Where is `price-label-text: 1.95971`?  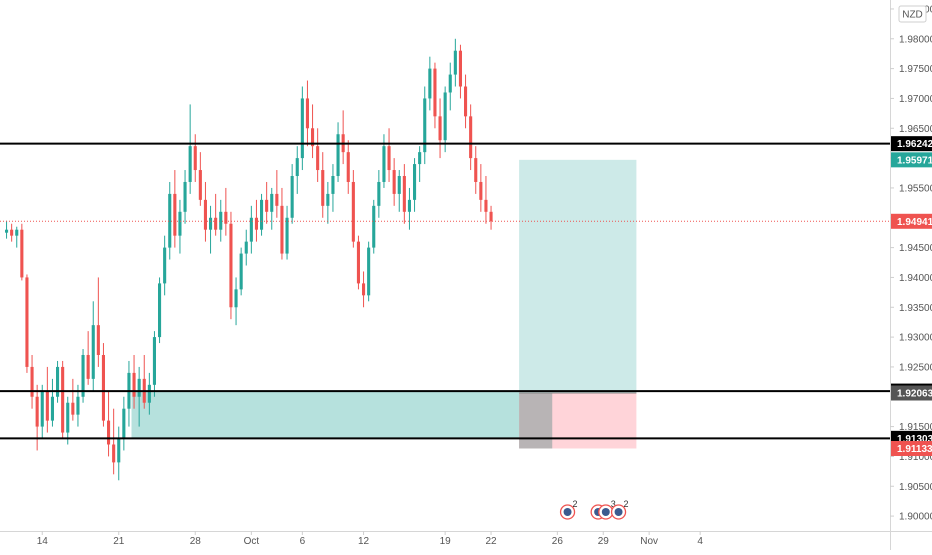
price-label-text: 1.95971 is located at coordinates (914, 160).